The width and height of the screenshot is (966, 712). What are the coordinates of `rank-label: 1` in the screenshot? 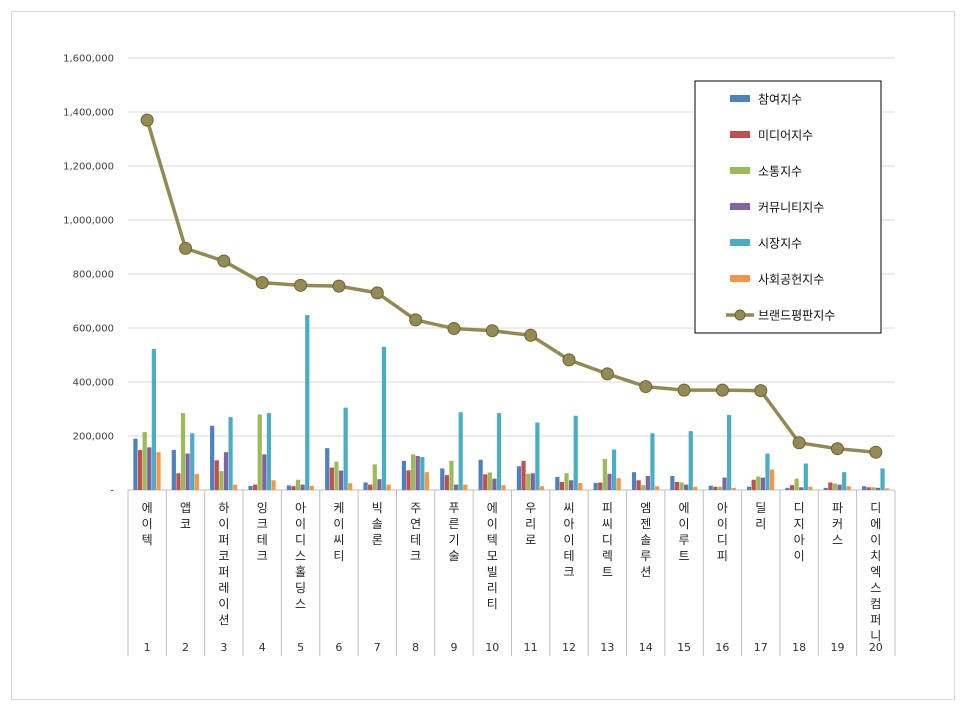 It's located at (147, 647).